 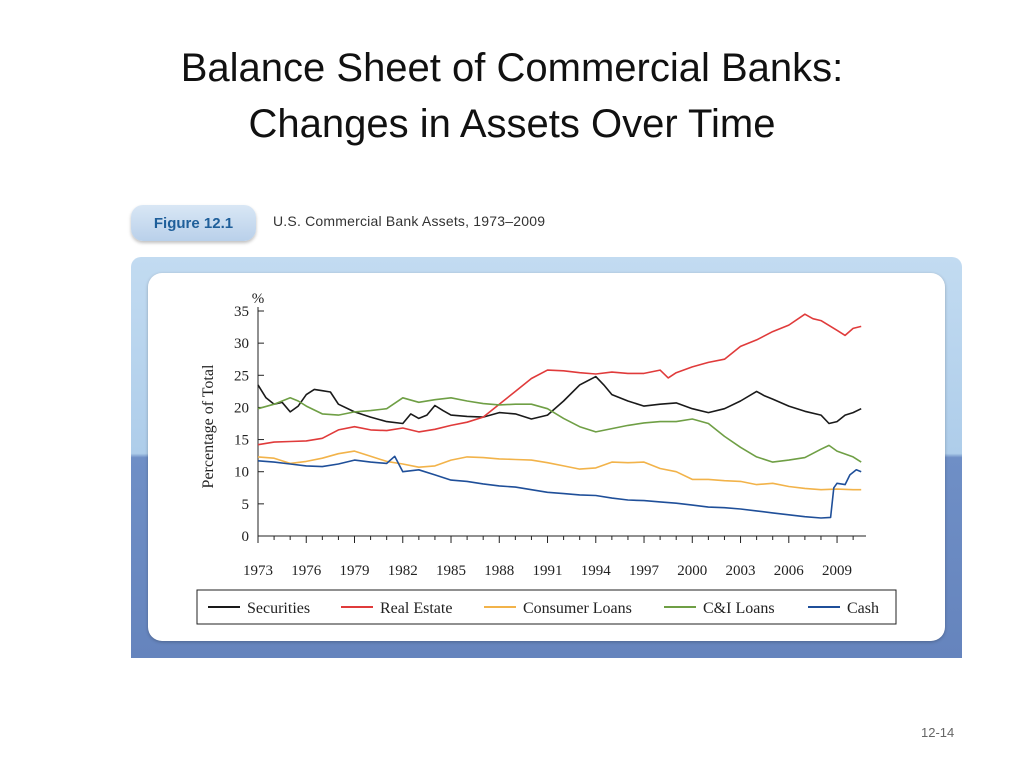 I want to click on figure-caption: U.S. Commercial Bank Assets, 1973–2009, so click(x=409, y=221).